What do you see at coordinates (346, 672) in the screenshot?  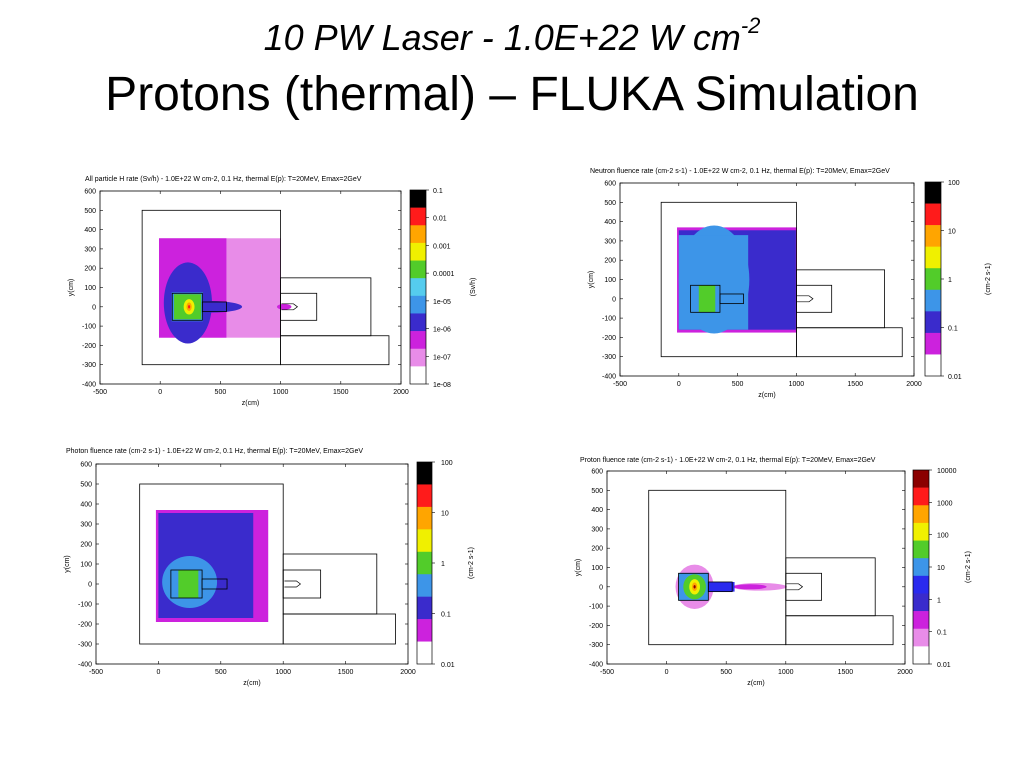 I see `photon-fluence-xtick-label-4: 1500` at bounding box center [346, 672].